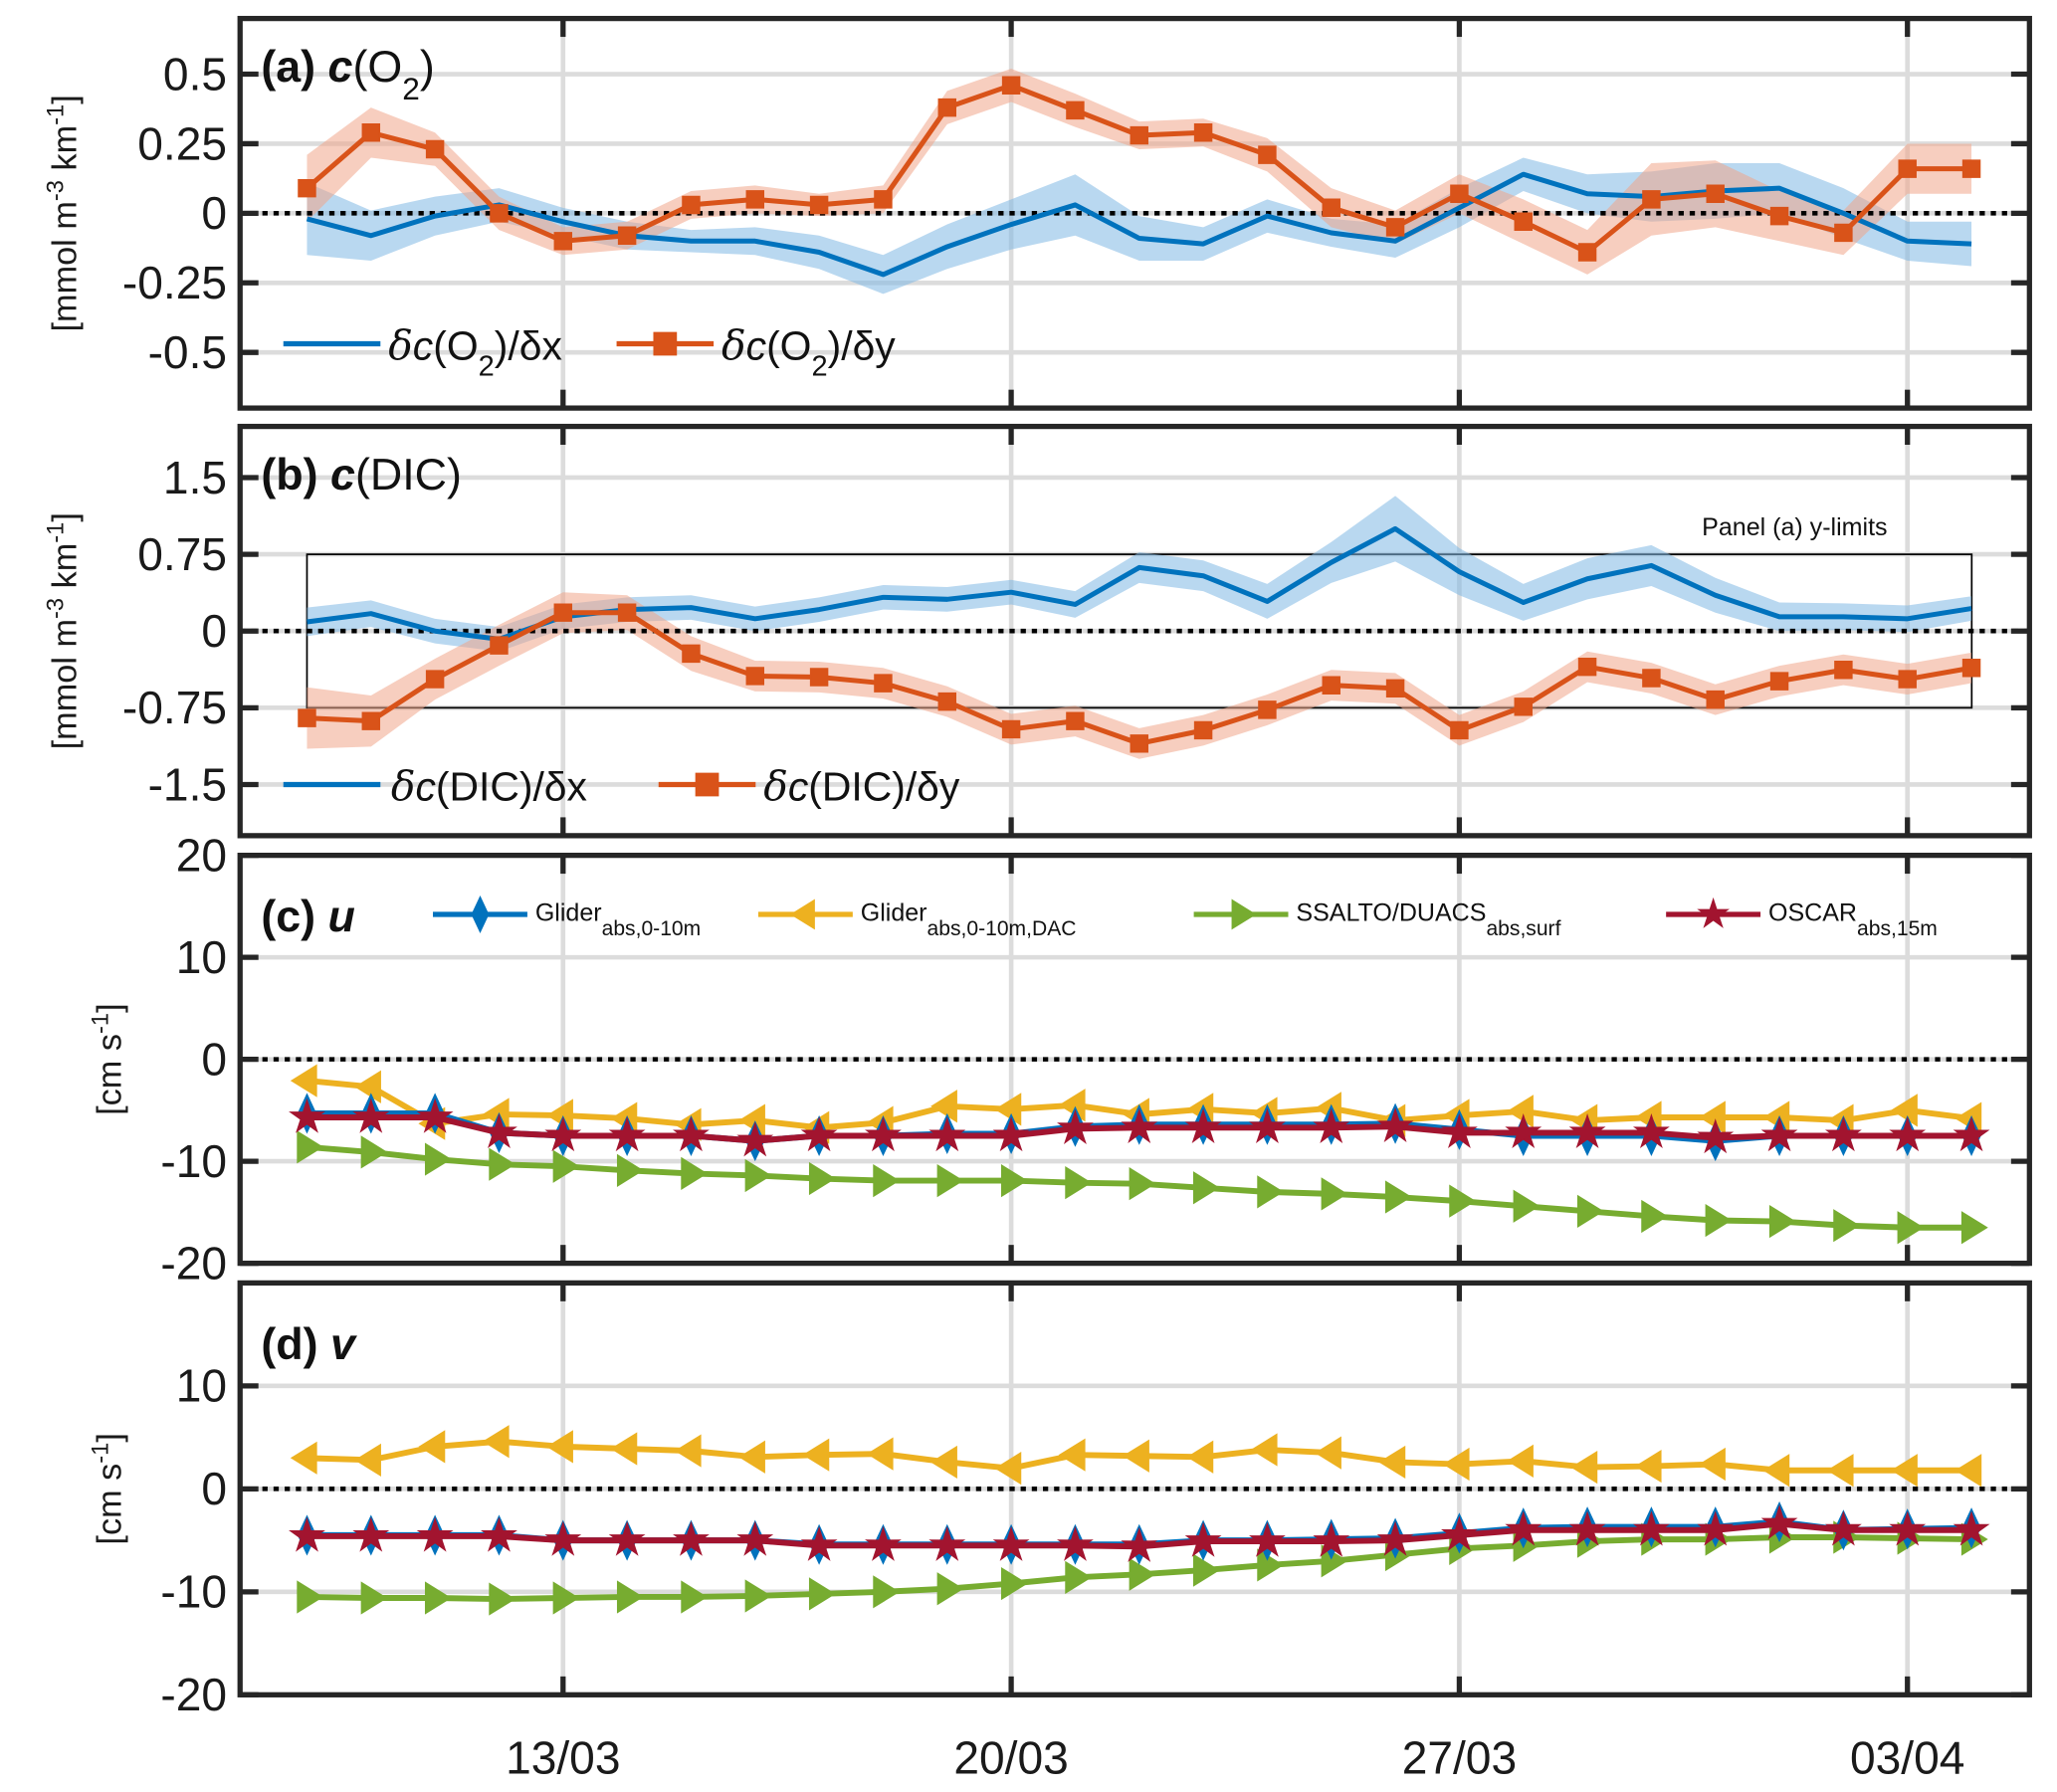 The height and width of the screenshot is (1792, 2057). What do you see at coordinates (802, 914) in the screenshot?
I see `legend-marker-icon` at bounding box center [802, 914].